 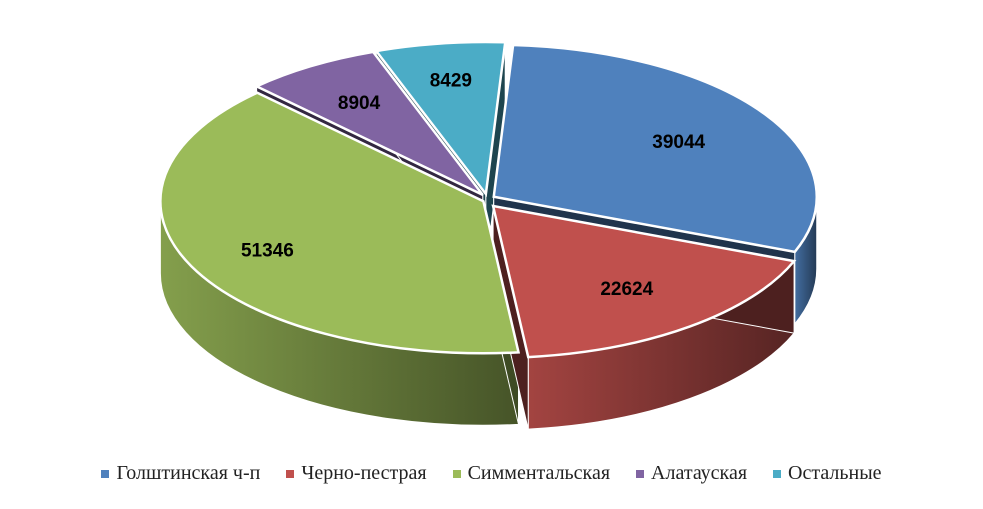 What do you see at coordinates (626, 289) in the screenshot?
I see `data-label-1: 22624` at bounding box center [626, 289].